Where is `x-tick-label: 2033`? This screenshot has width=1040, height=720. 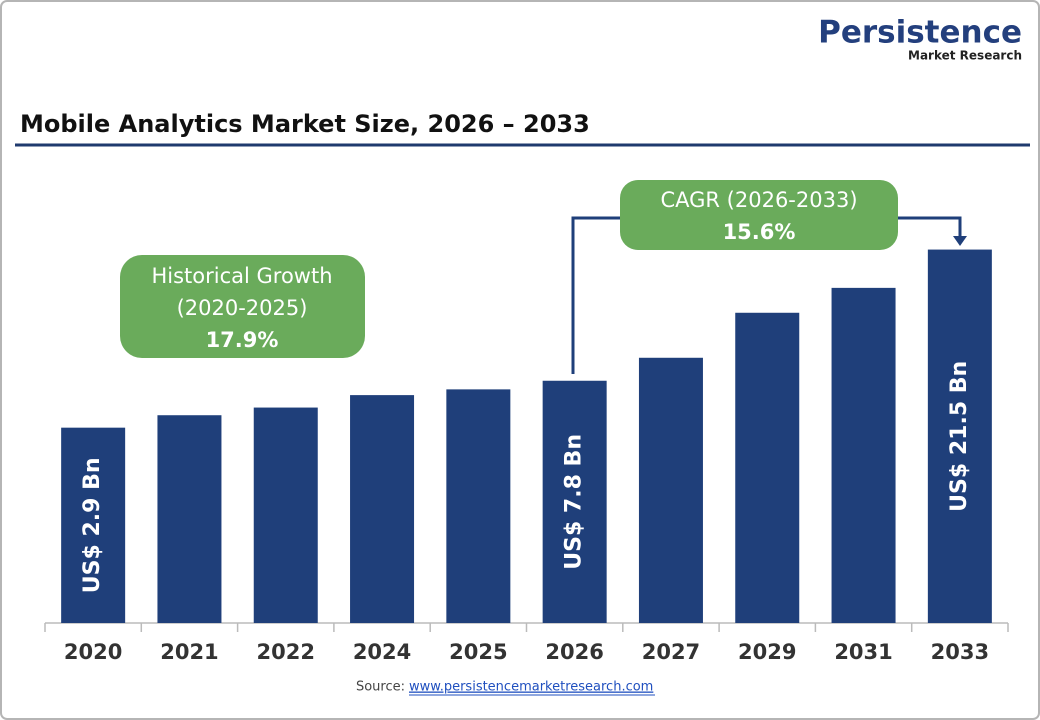 x-tick-label: 2033 is located at coordinates (960, 652).